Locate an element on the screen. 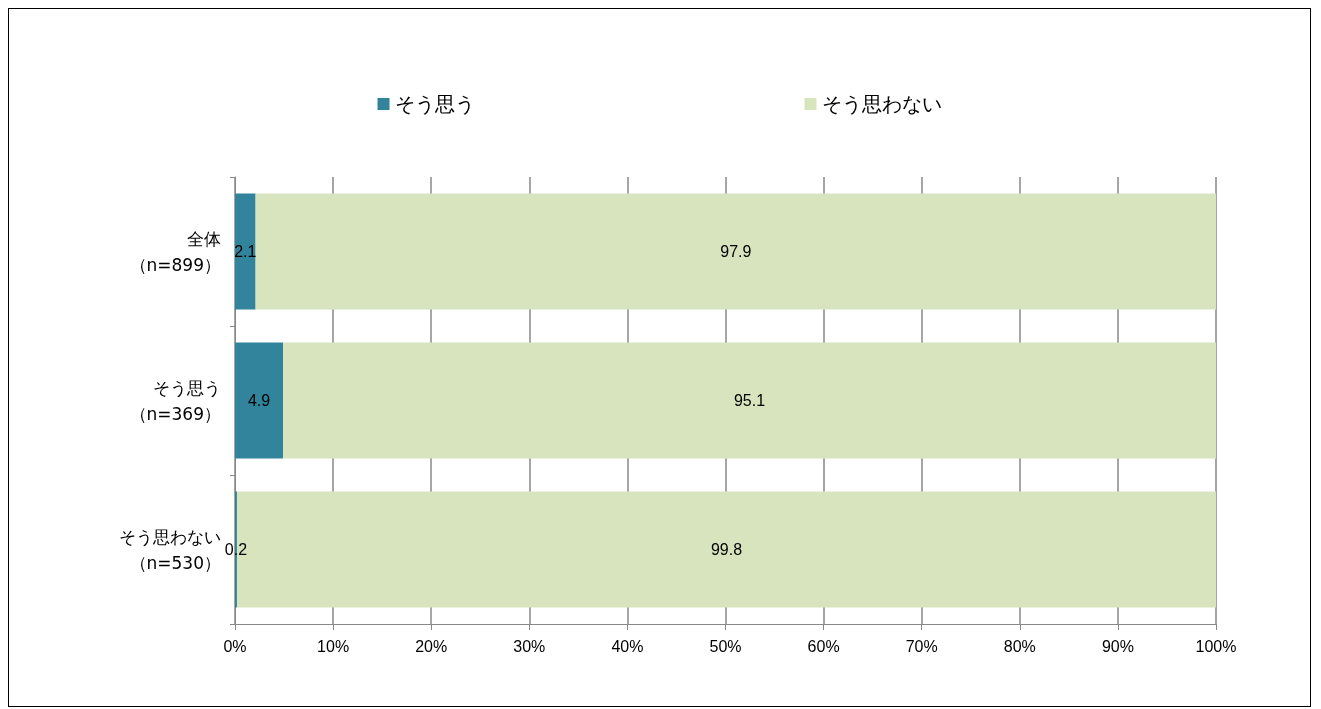 This screenshot has width=1321, height=709. x-tick-label: 90% is located at coordinates (1117, 646).